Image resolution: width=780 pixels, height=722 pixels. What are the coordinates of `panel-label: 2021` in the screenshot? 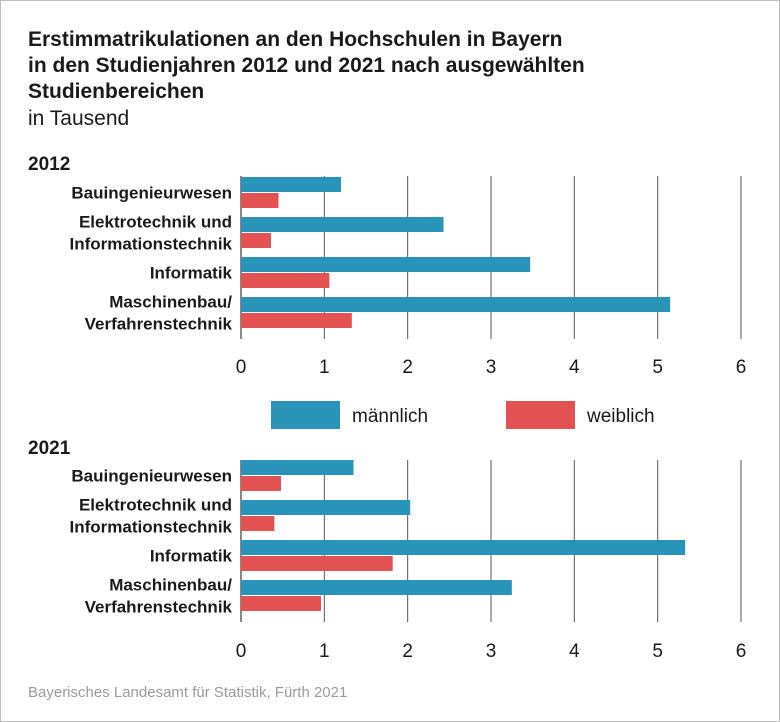 It's located at (49, 448).